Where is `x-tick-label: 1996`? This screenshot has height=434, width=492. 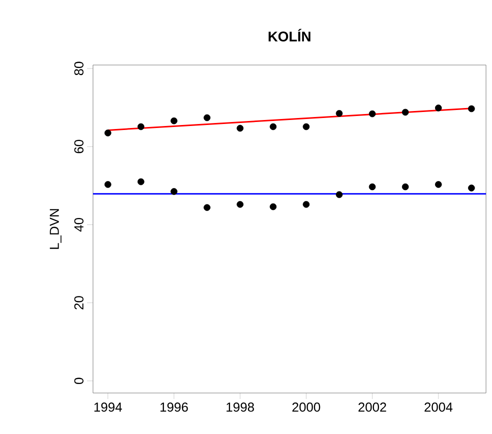 x-tick-label: 1996 is located at coordinates (174, 407).